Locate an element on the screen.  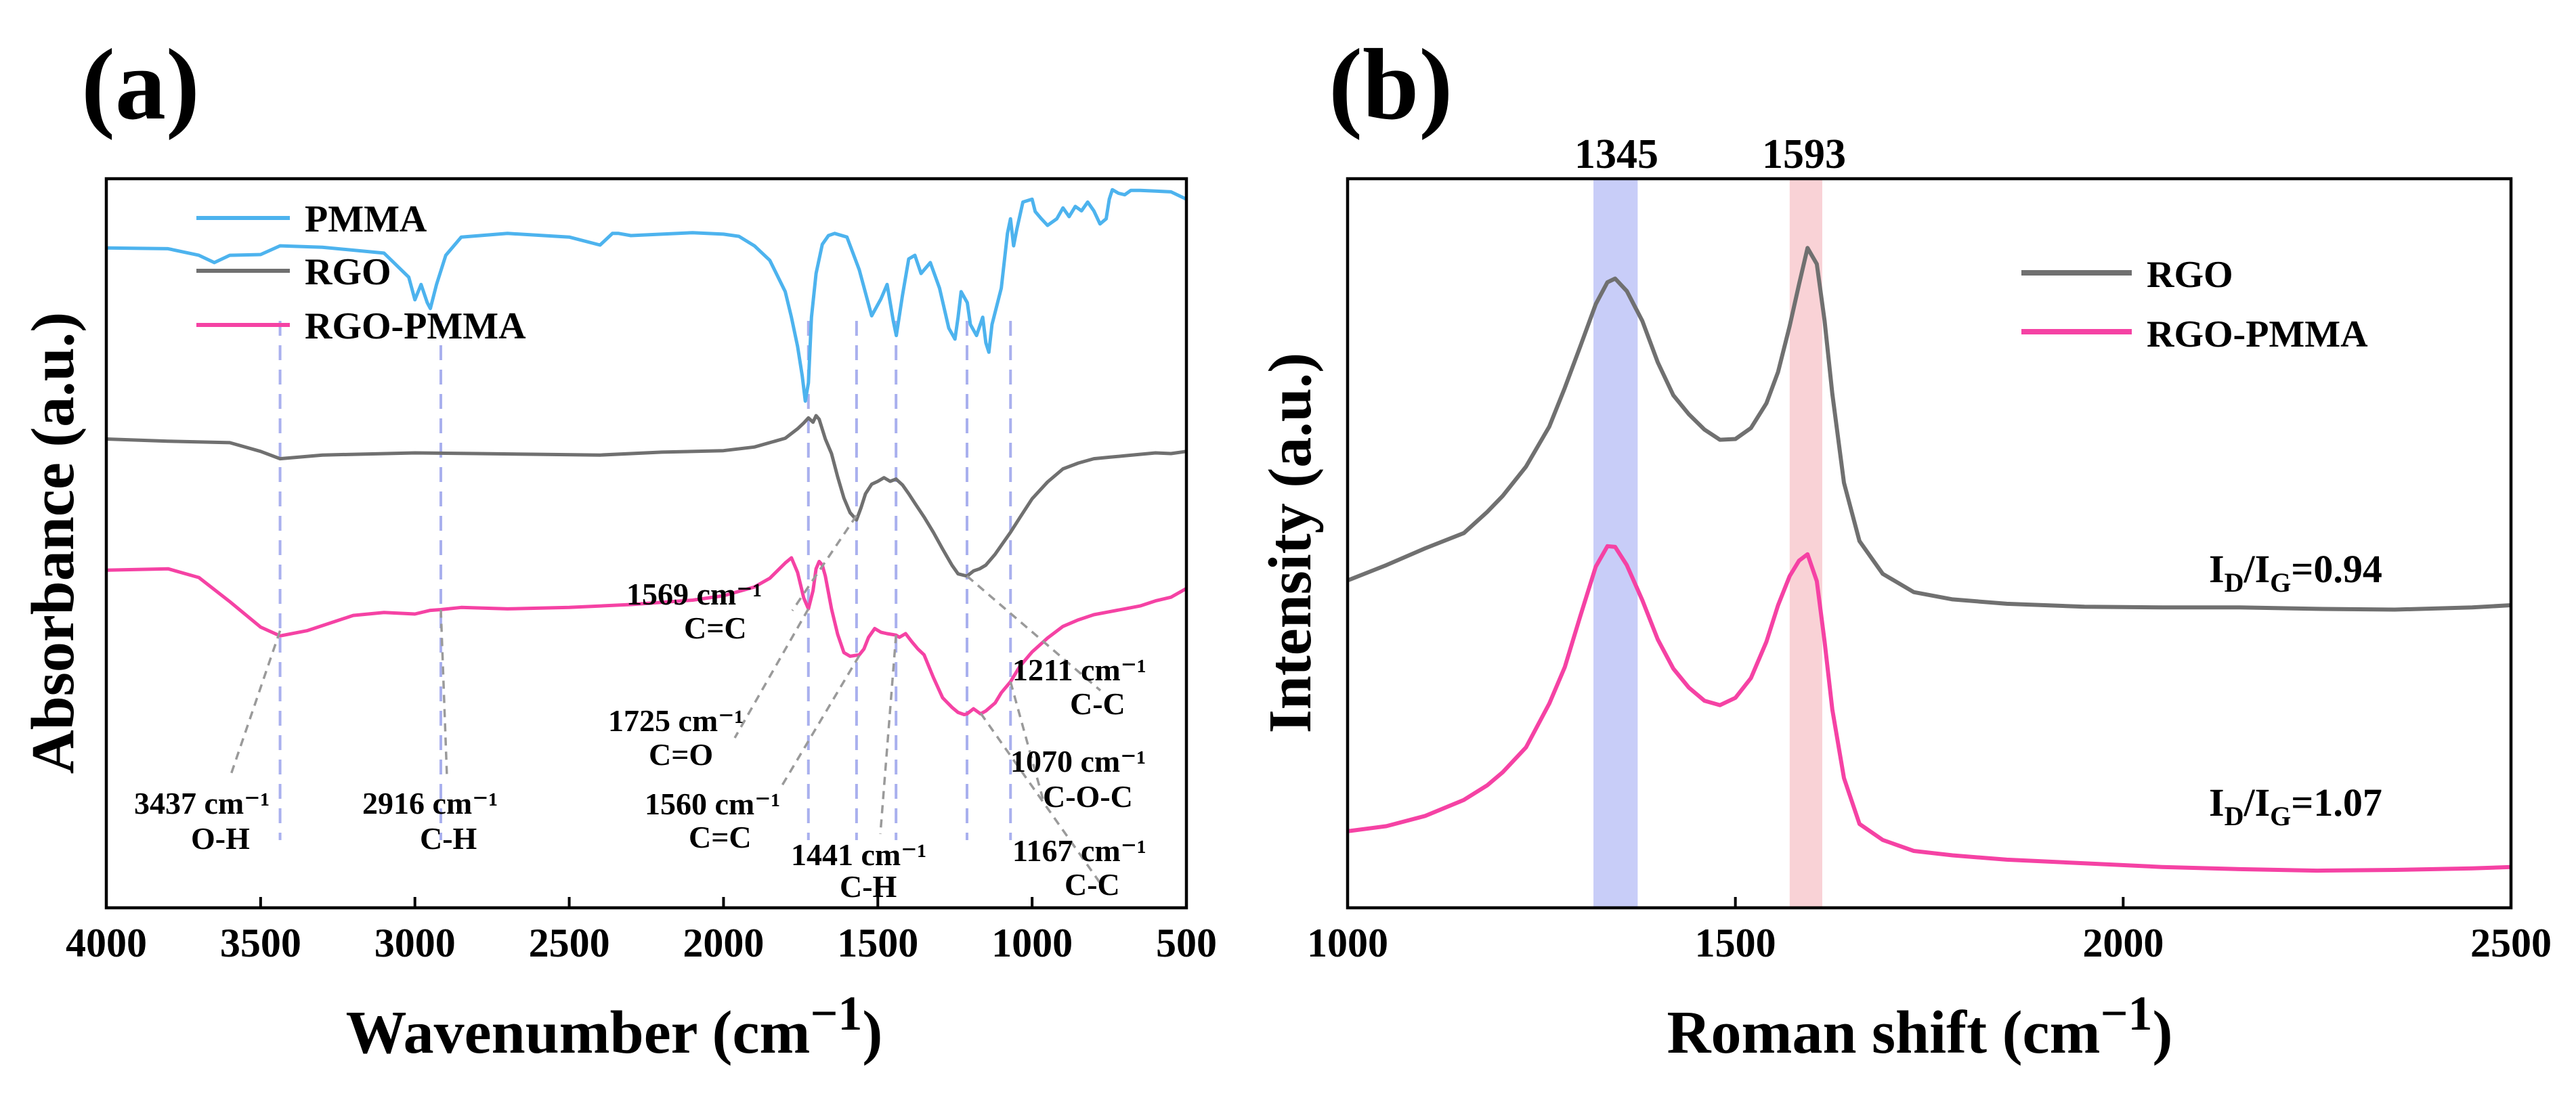
a-x-tick-label-3000: 3000 is located at coordinates (415, 943).